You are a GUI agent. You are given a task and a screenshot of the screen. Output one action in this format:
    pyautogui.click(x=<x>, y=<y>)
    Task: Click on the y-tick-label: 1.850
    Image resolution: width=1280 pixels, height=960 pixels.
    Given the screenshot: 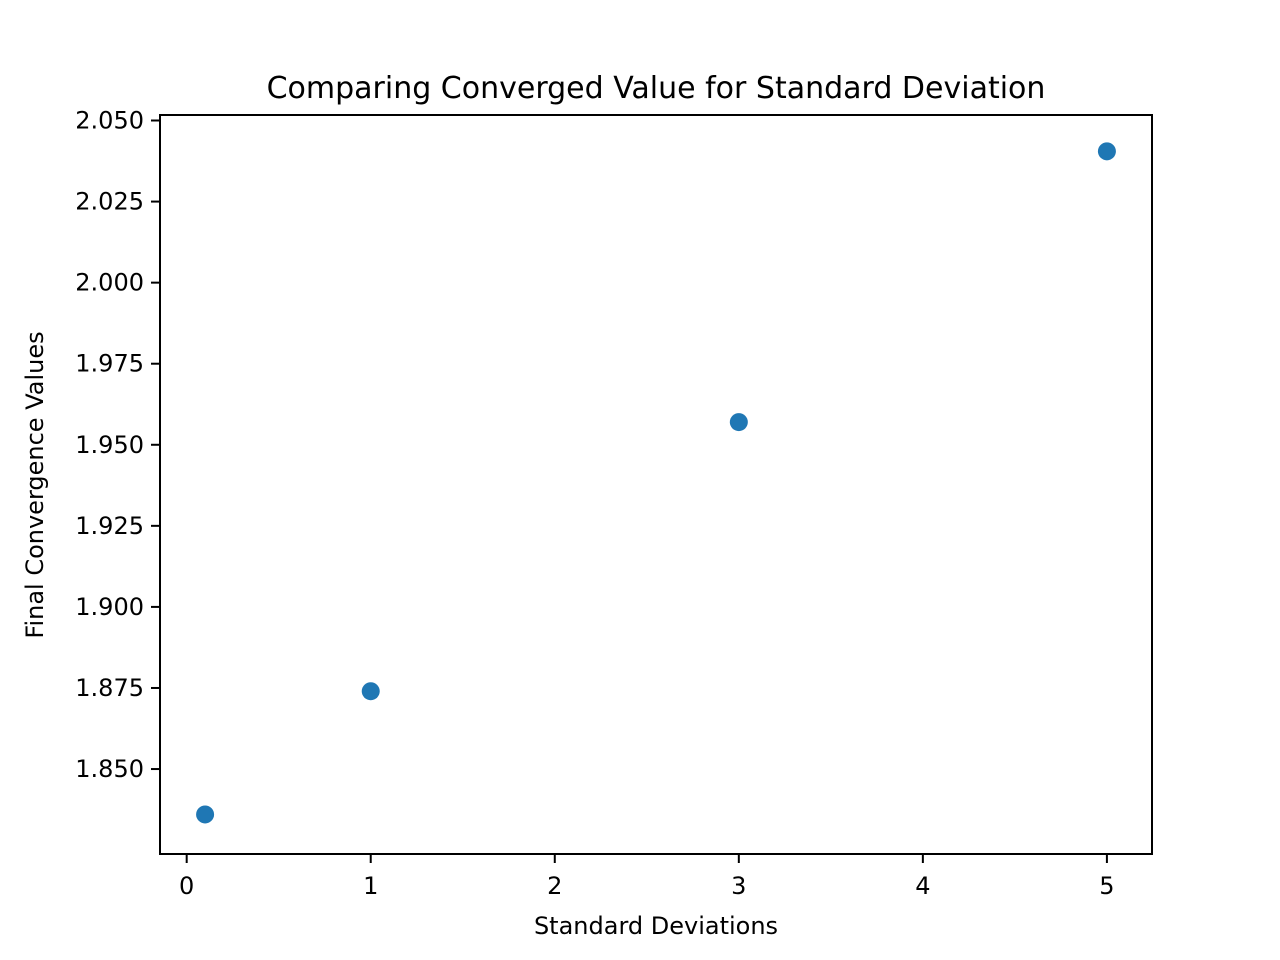 What is the action you would take?
    pyautogui.click(x=109, y=769)
    